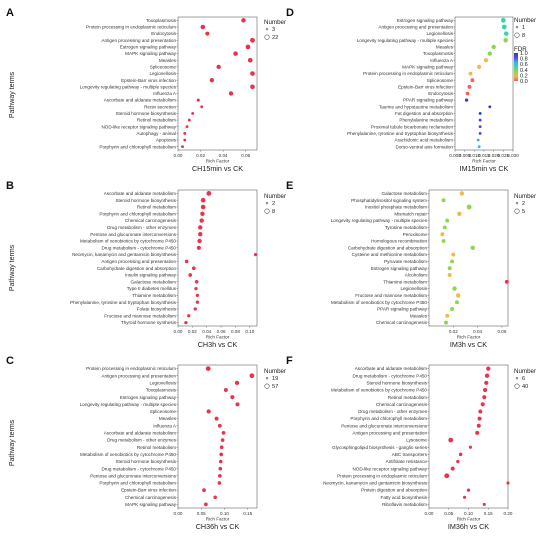 The width and height of the screenshot is (550, 539). I want to click on pathway-term-label: Toxoplasmosis, so click(438, 53).